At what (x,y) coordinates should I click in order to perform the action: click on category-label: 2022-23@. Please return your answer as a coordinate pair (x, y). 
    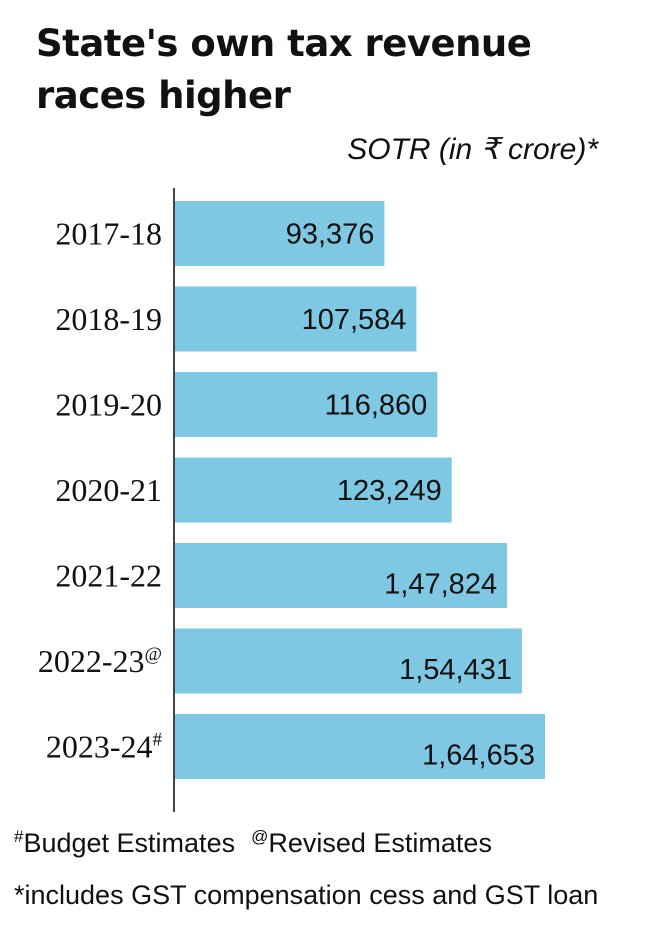
    Looking at the image, I should click on (100, 661).